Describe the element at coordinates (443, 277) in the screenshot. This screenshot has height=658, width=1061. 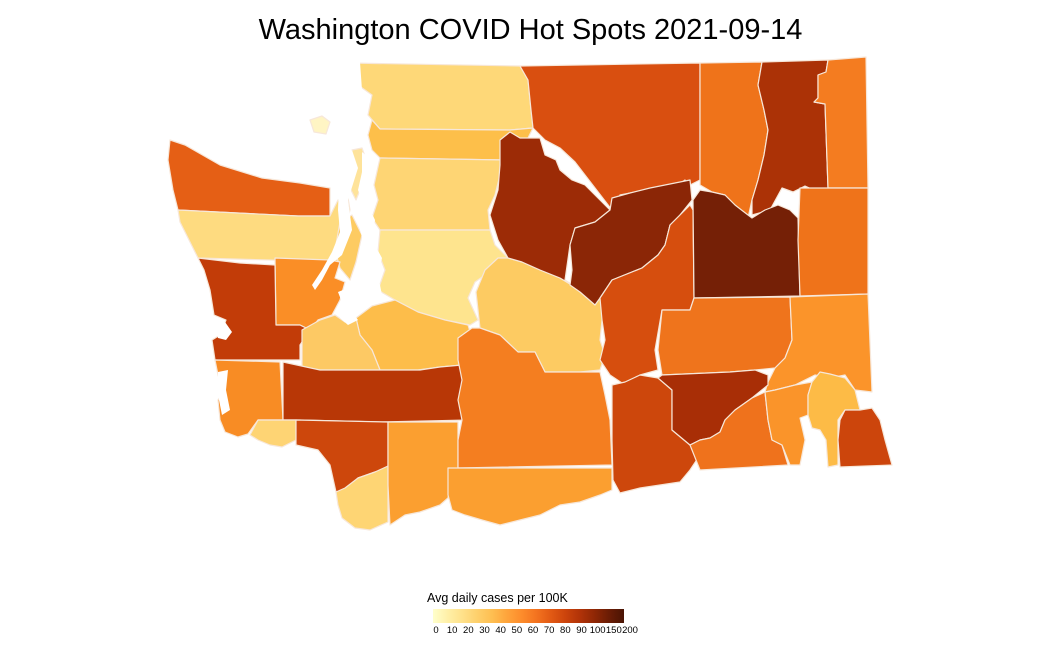
I see `county-king` at that location.